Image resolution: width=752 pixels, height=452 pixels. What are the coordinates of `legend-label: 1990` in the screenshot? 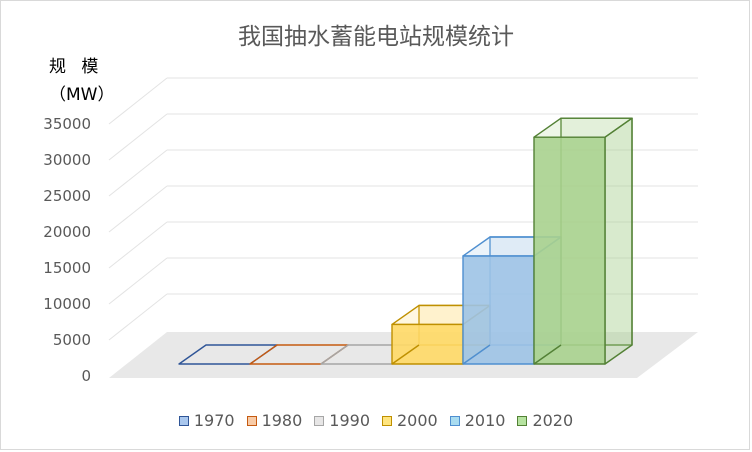 It's located at (349, 420).